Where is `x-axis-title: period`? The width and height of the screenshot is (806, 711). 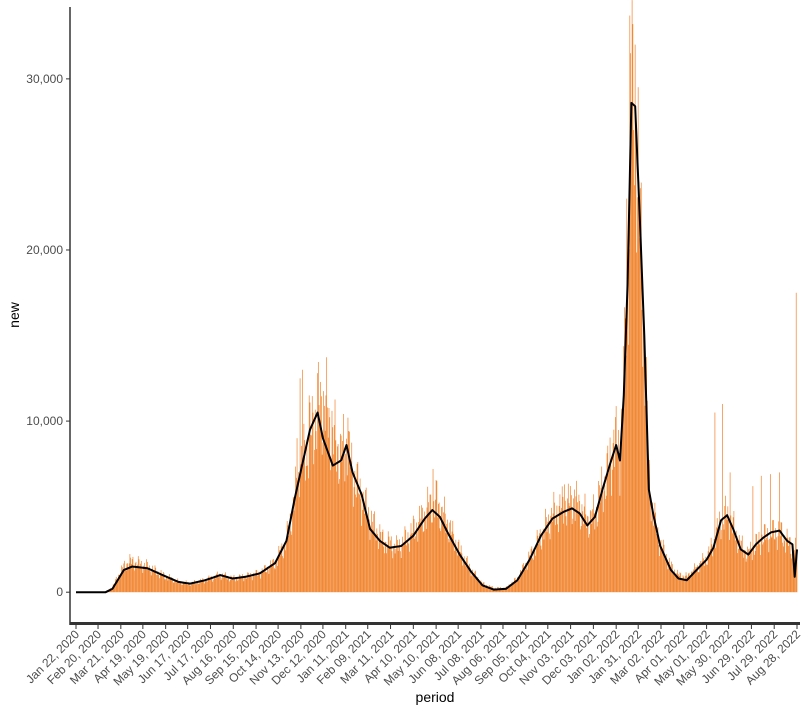 x-axis-title: period is located at coordinates (435, 697).